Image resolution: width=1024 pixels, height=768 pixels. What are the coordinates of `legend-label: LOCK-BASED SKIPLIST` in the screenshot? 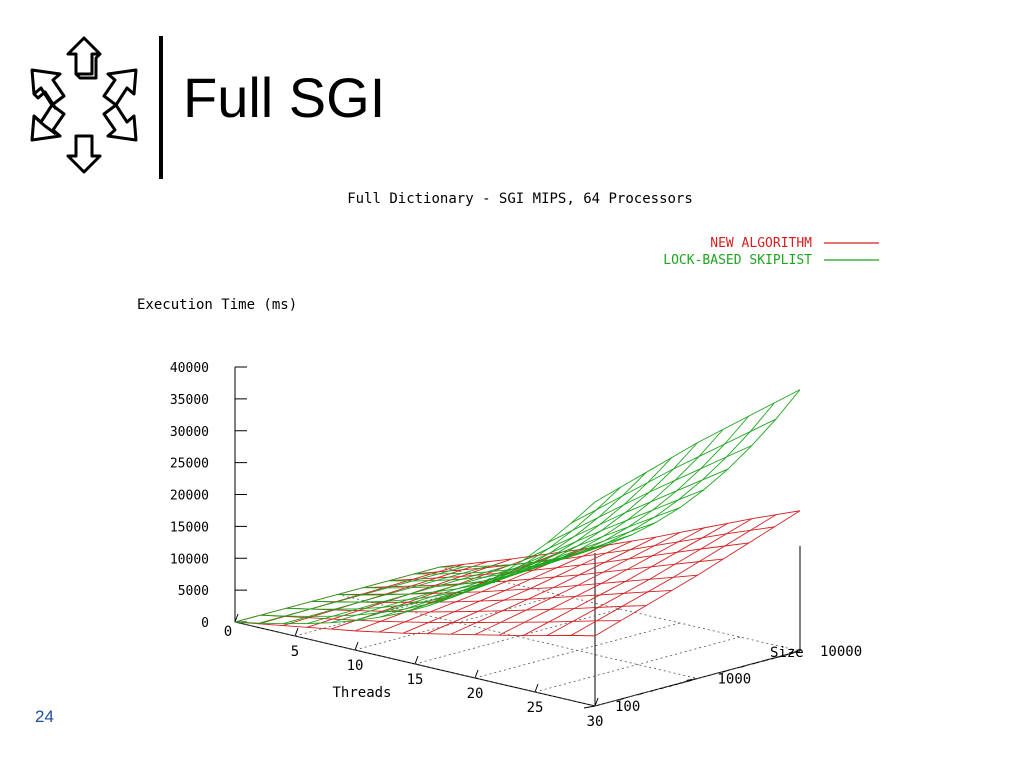 It's located at (737, 260).